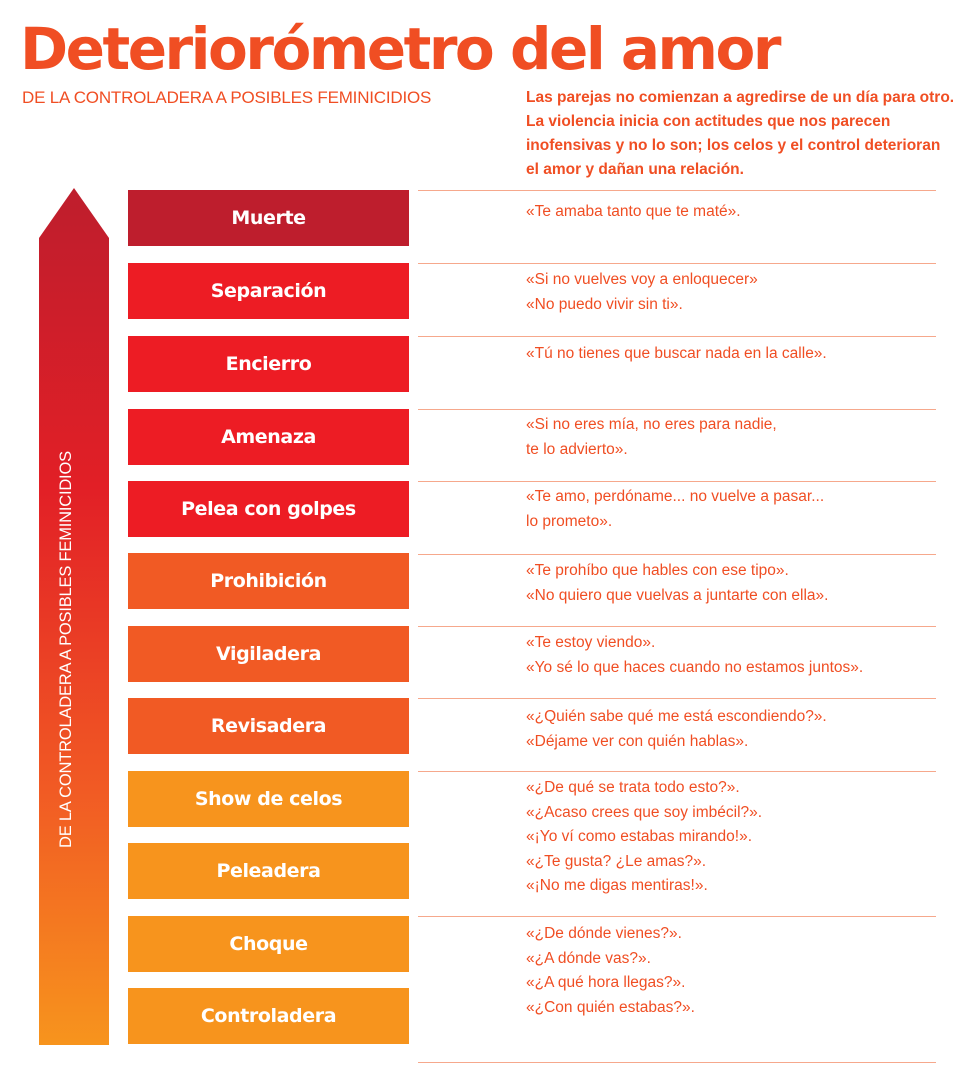 This screenshot has height=1085, width=960. I want to click on quote-line: «Te estoy viendo»., so click(591, 642).